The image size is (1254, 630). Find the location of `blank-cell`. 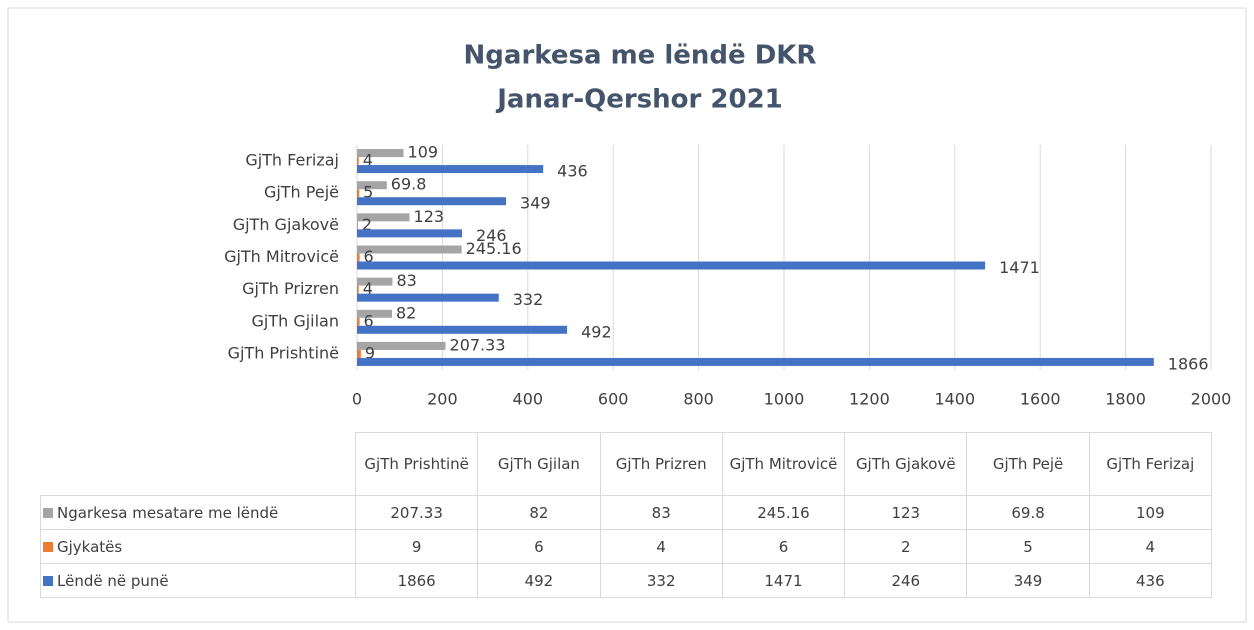

blank-cell is located at coordinates (198, 464).